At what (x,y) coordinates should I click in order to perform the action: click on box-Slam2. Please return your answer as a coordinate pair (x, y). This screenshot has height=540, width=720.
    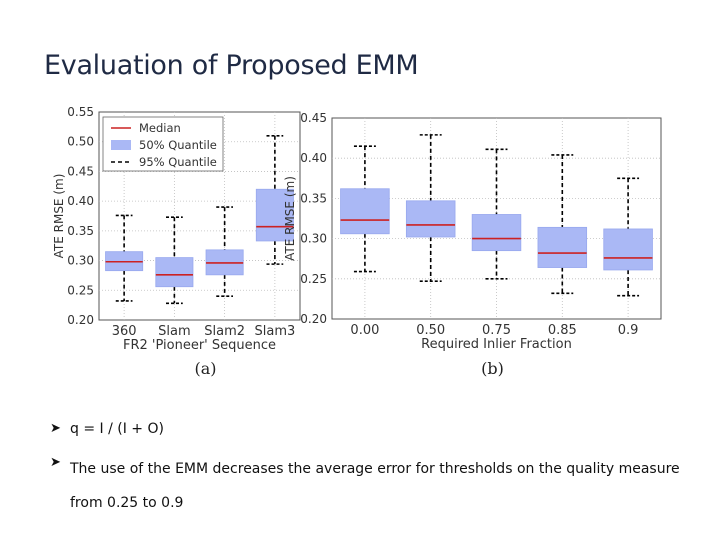
    Looking at the image, I should click on (224, 252).